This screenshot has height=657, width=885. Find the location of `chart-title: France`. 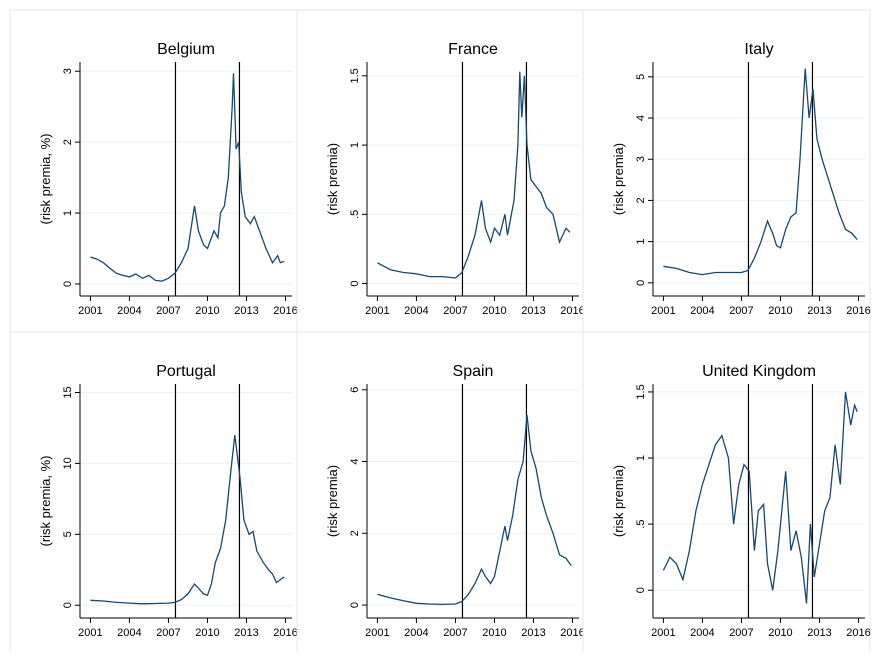

chart-title: France is located at coordinates (473, 49).